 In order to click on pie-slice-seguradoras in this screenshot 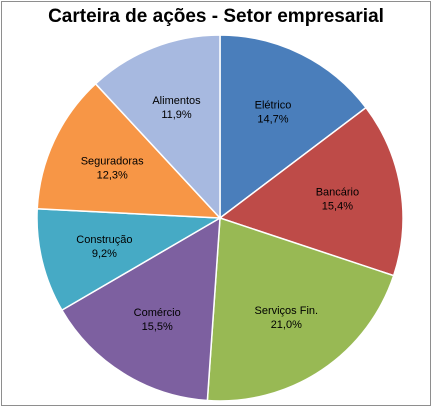, I will do `click(129, 150)`.